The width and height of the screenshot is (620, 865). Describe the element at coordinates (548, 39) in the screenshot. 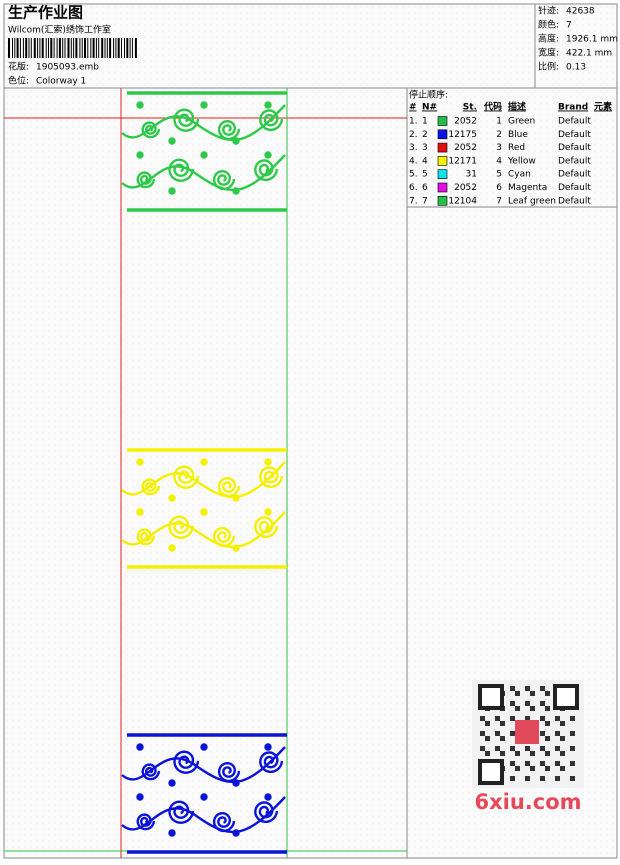

I see `info-label: 高度:` at that location.